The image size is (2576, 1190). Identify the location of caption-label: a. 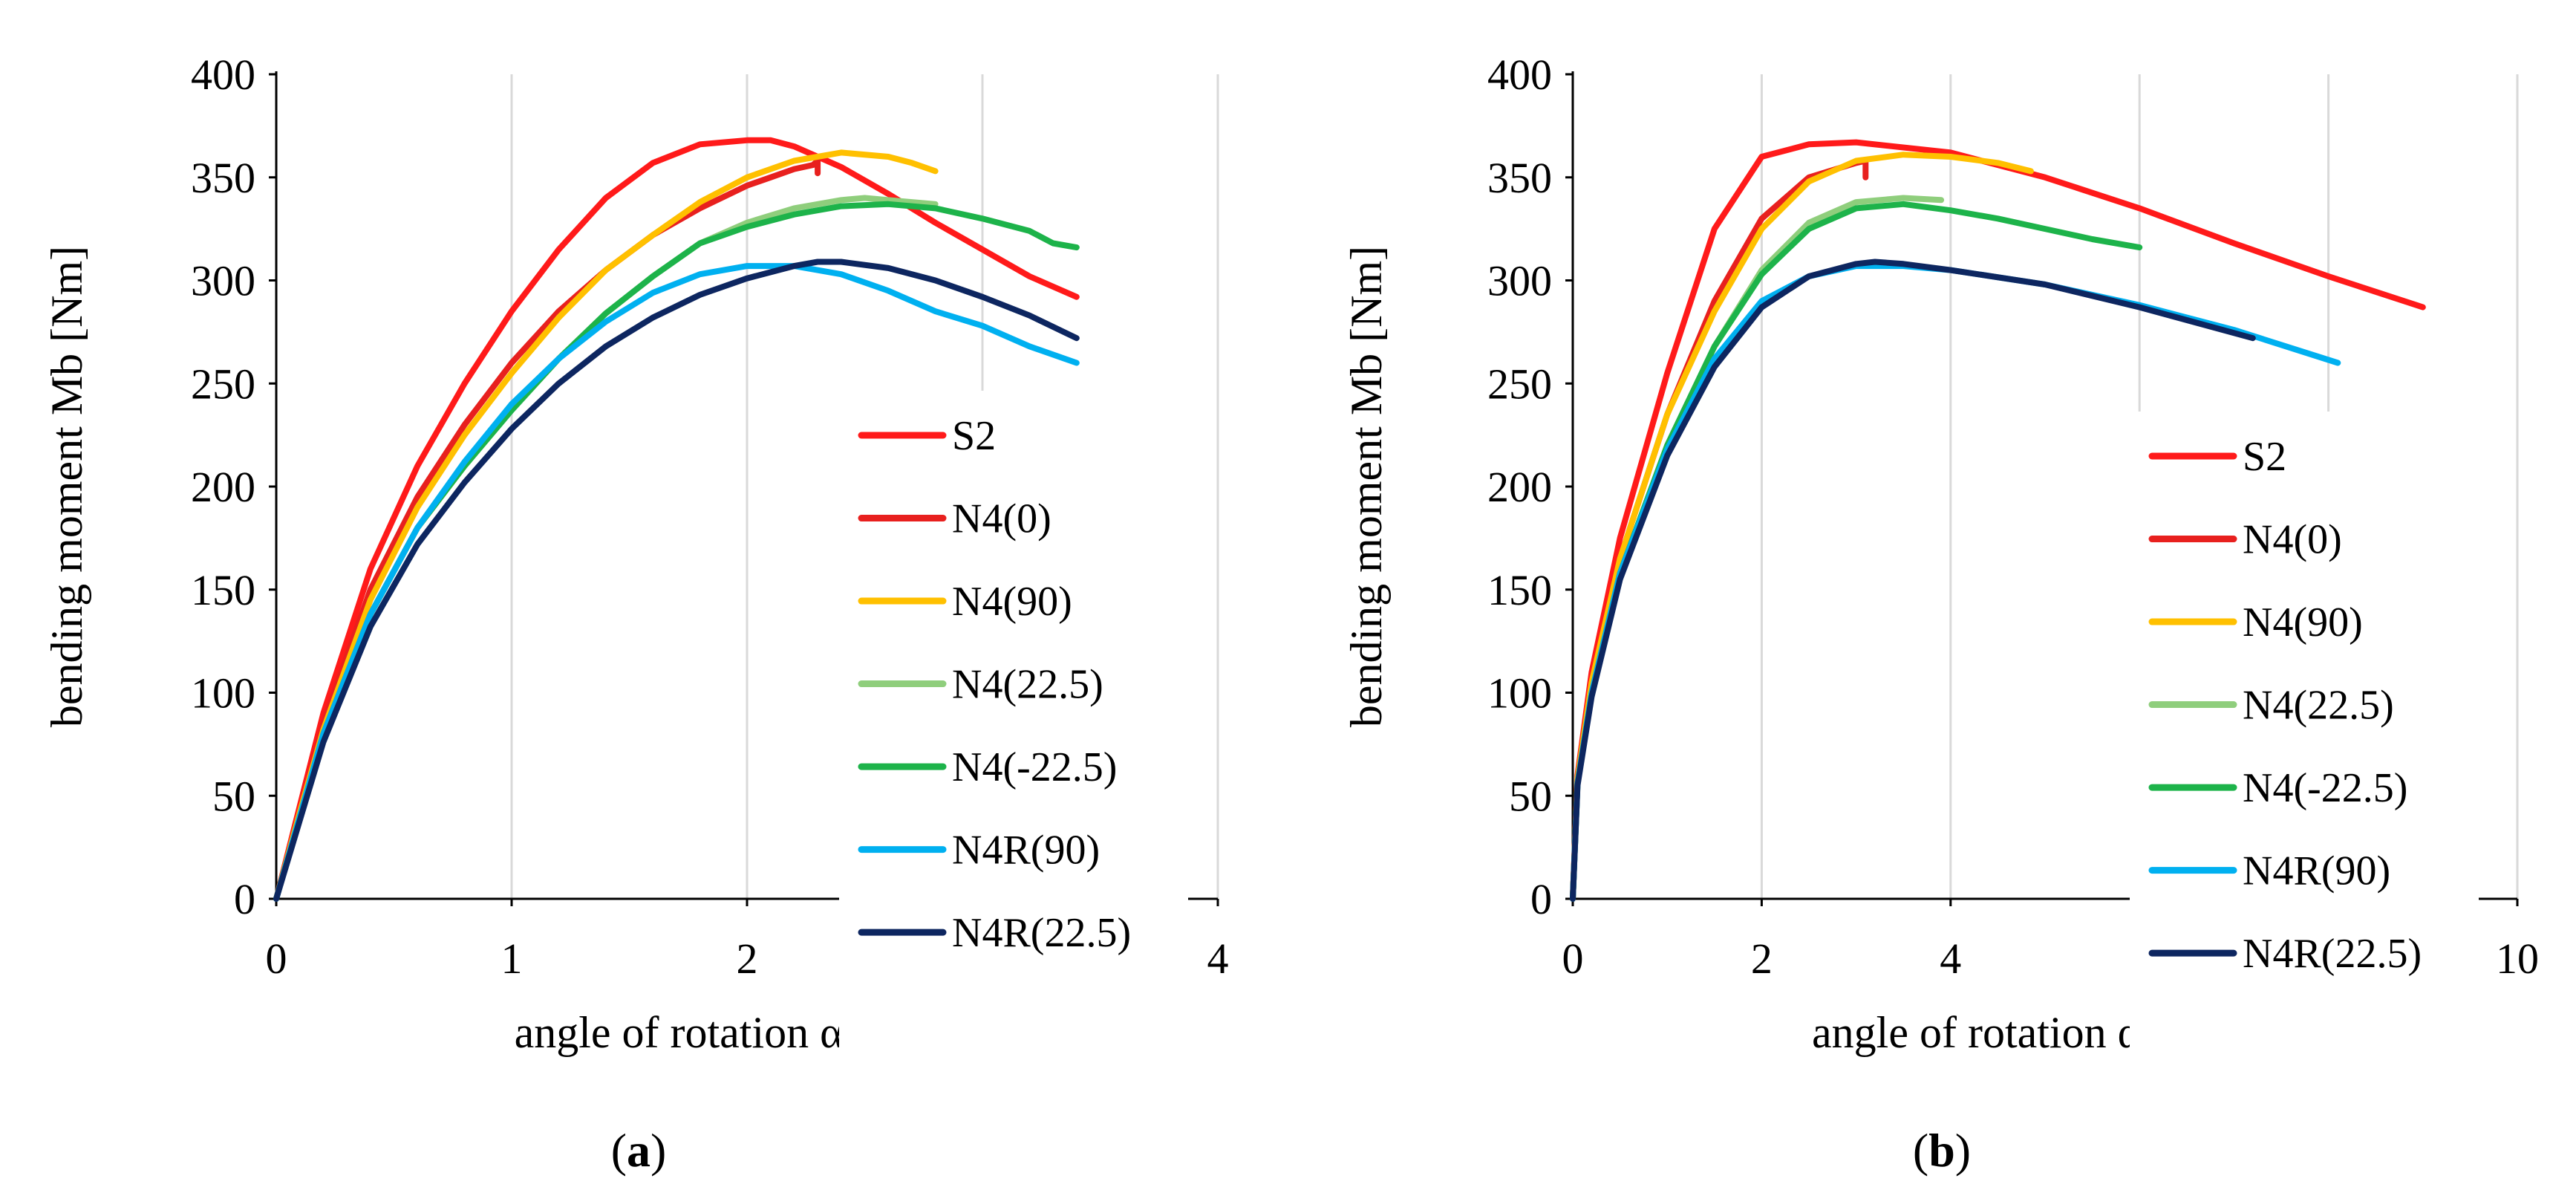
(638, 1151).